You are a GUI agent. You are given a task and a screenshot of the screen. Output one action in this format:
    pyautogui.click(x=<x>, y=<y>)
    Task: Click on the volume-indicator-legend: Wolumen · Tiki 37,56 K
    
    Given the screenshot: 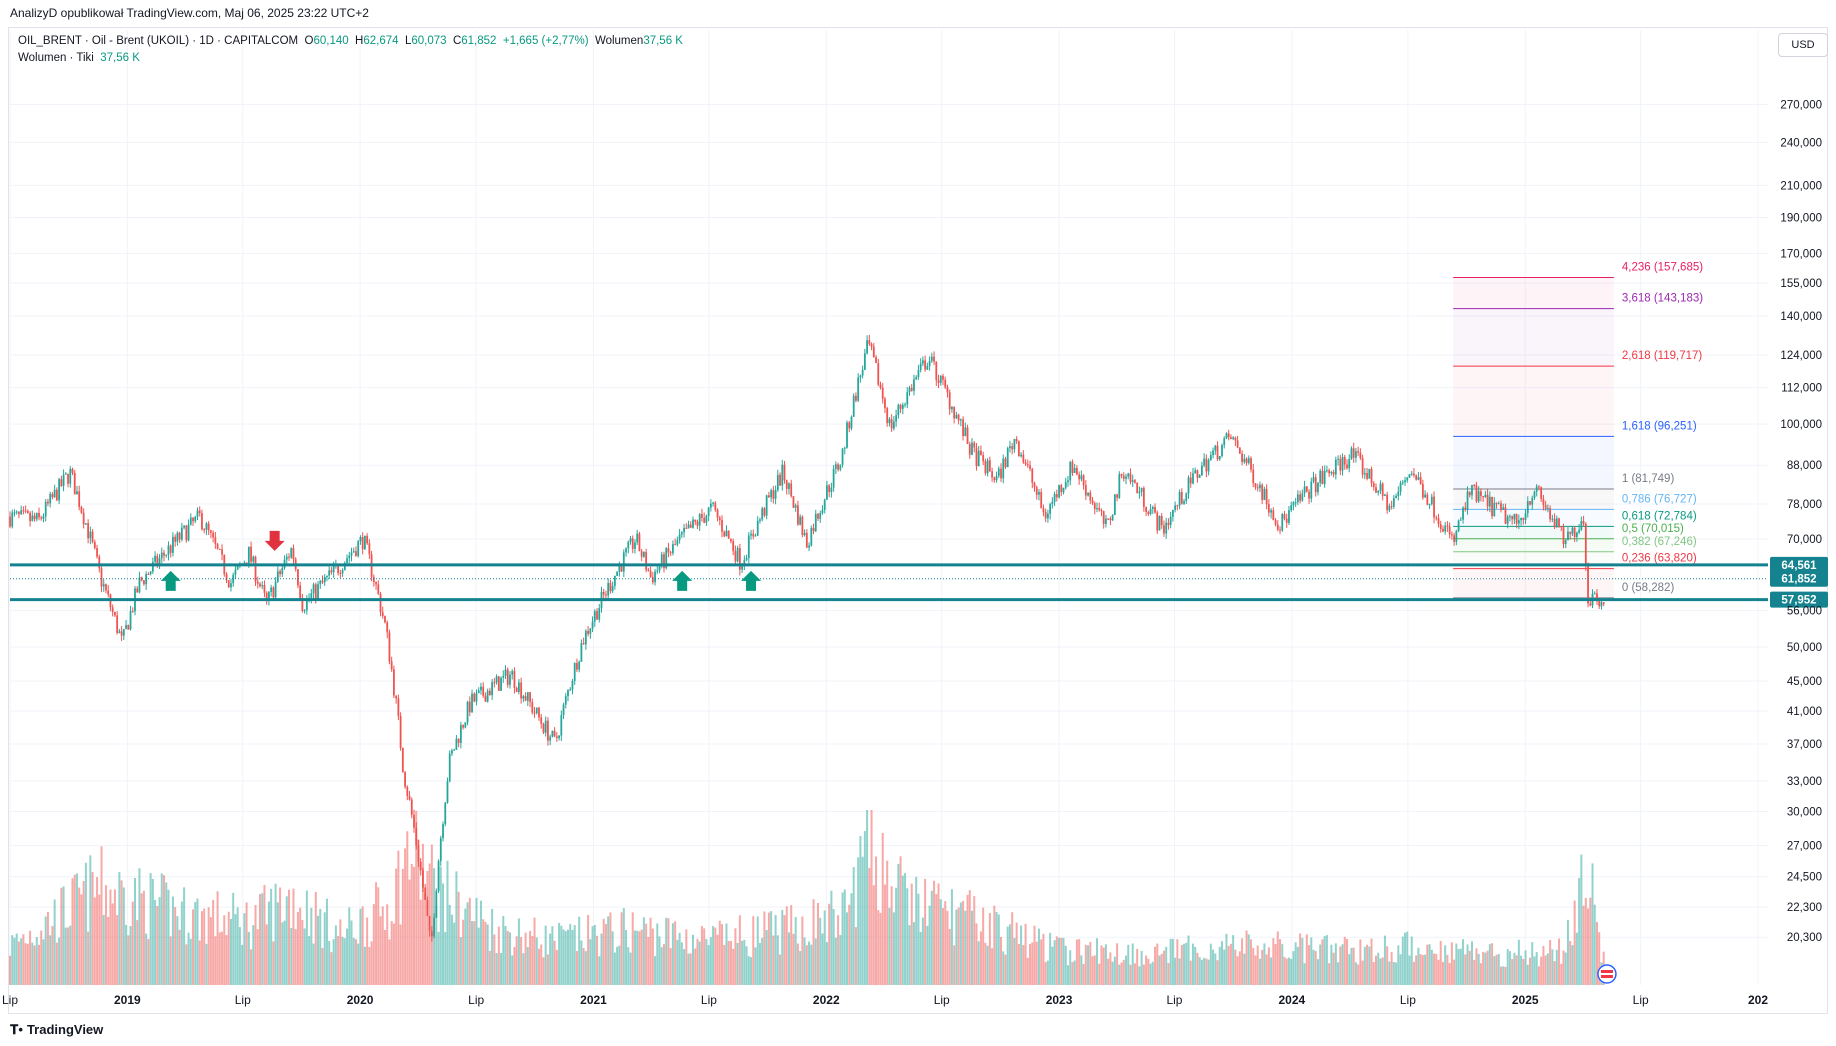 What is the action you would take?
    pyautogui.click(x=79, y=58)
    